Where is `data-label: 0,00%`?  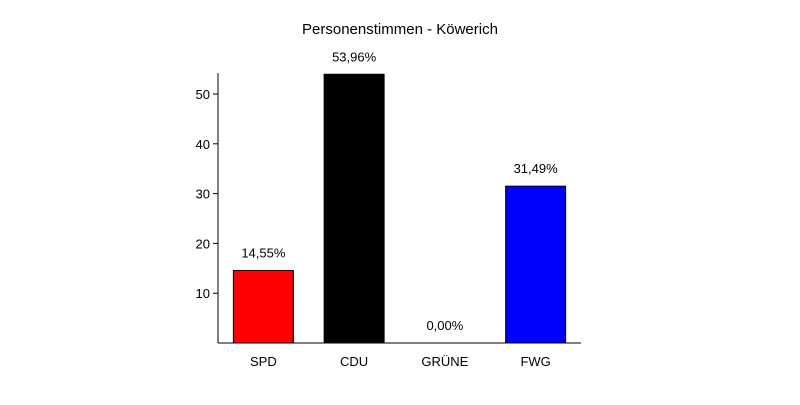
data-label: 0,00% is located at coordinates (444, 325).